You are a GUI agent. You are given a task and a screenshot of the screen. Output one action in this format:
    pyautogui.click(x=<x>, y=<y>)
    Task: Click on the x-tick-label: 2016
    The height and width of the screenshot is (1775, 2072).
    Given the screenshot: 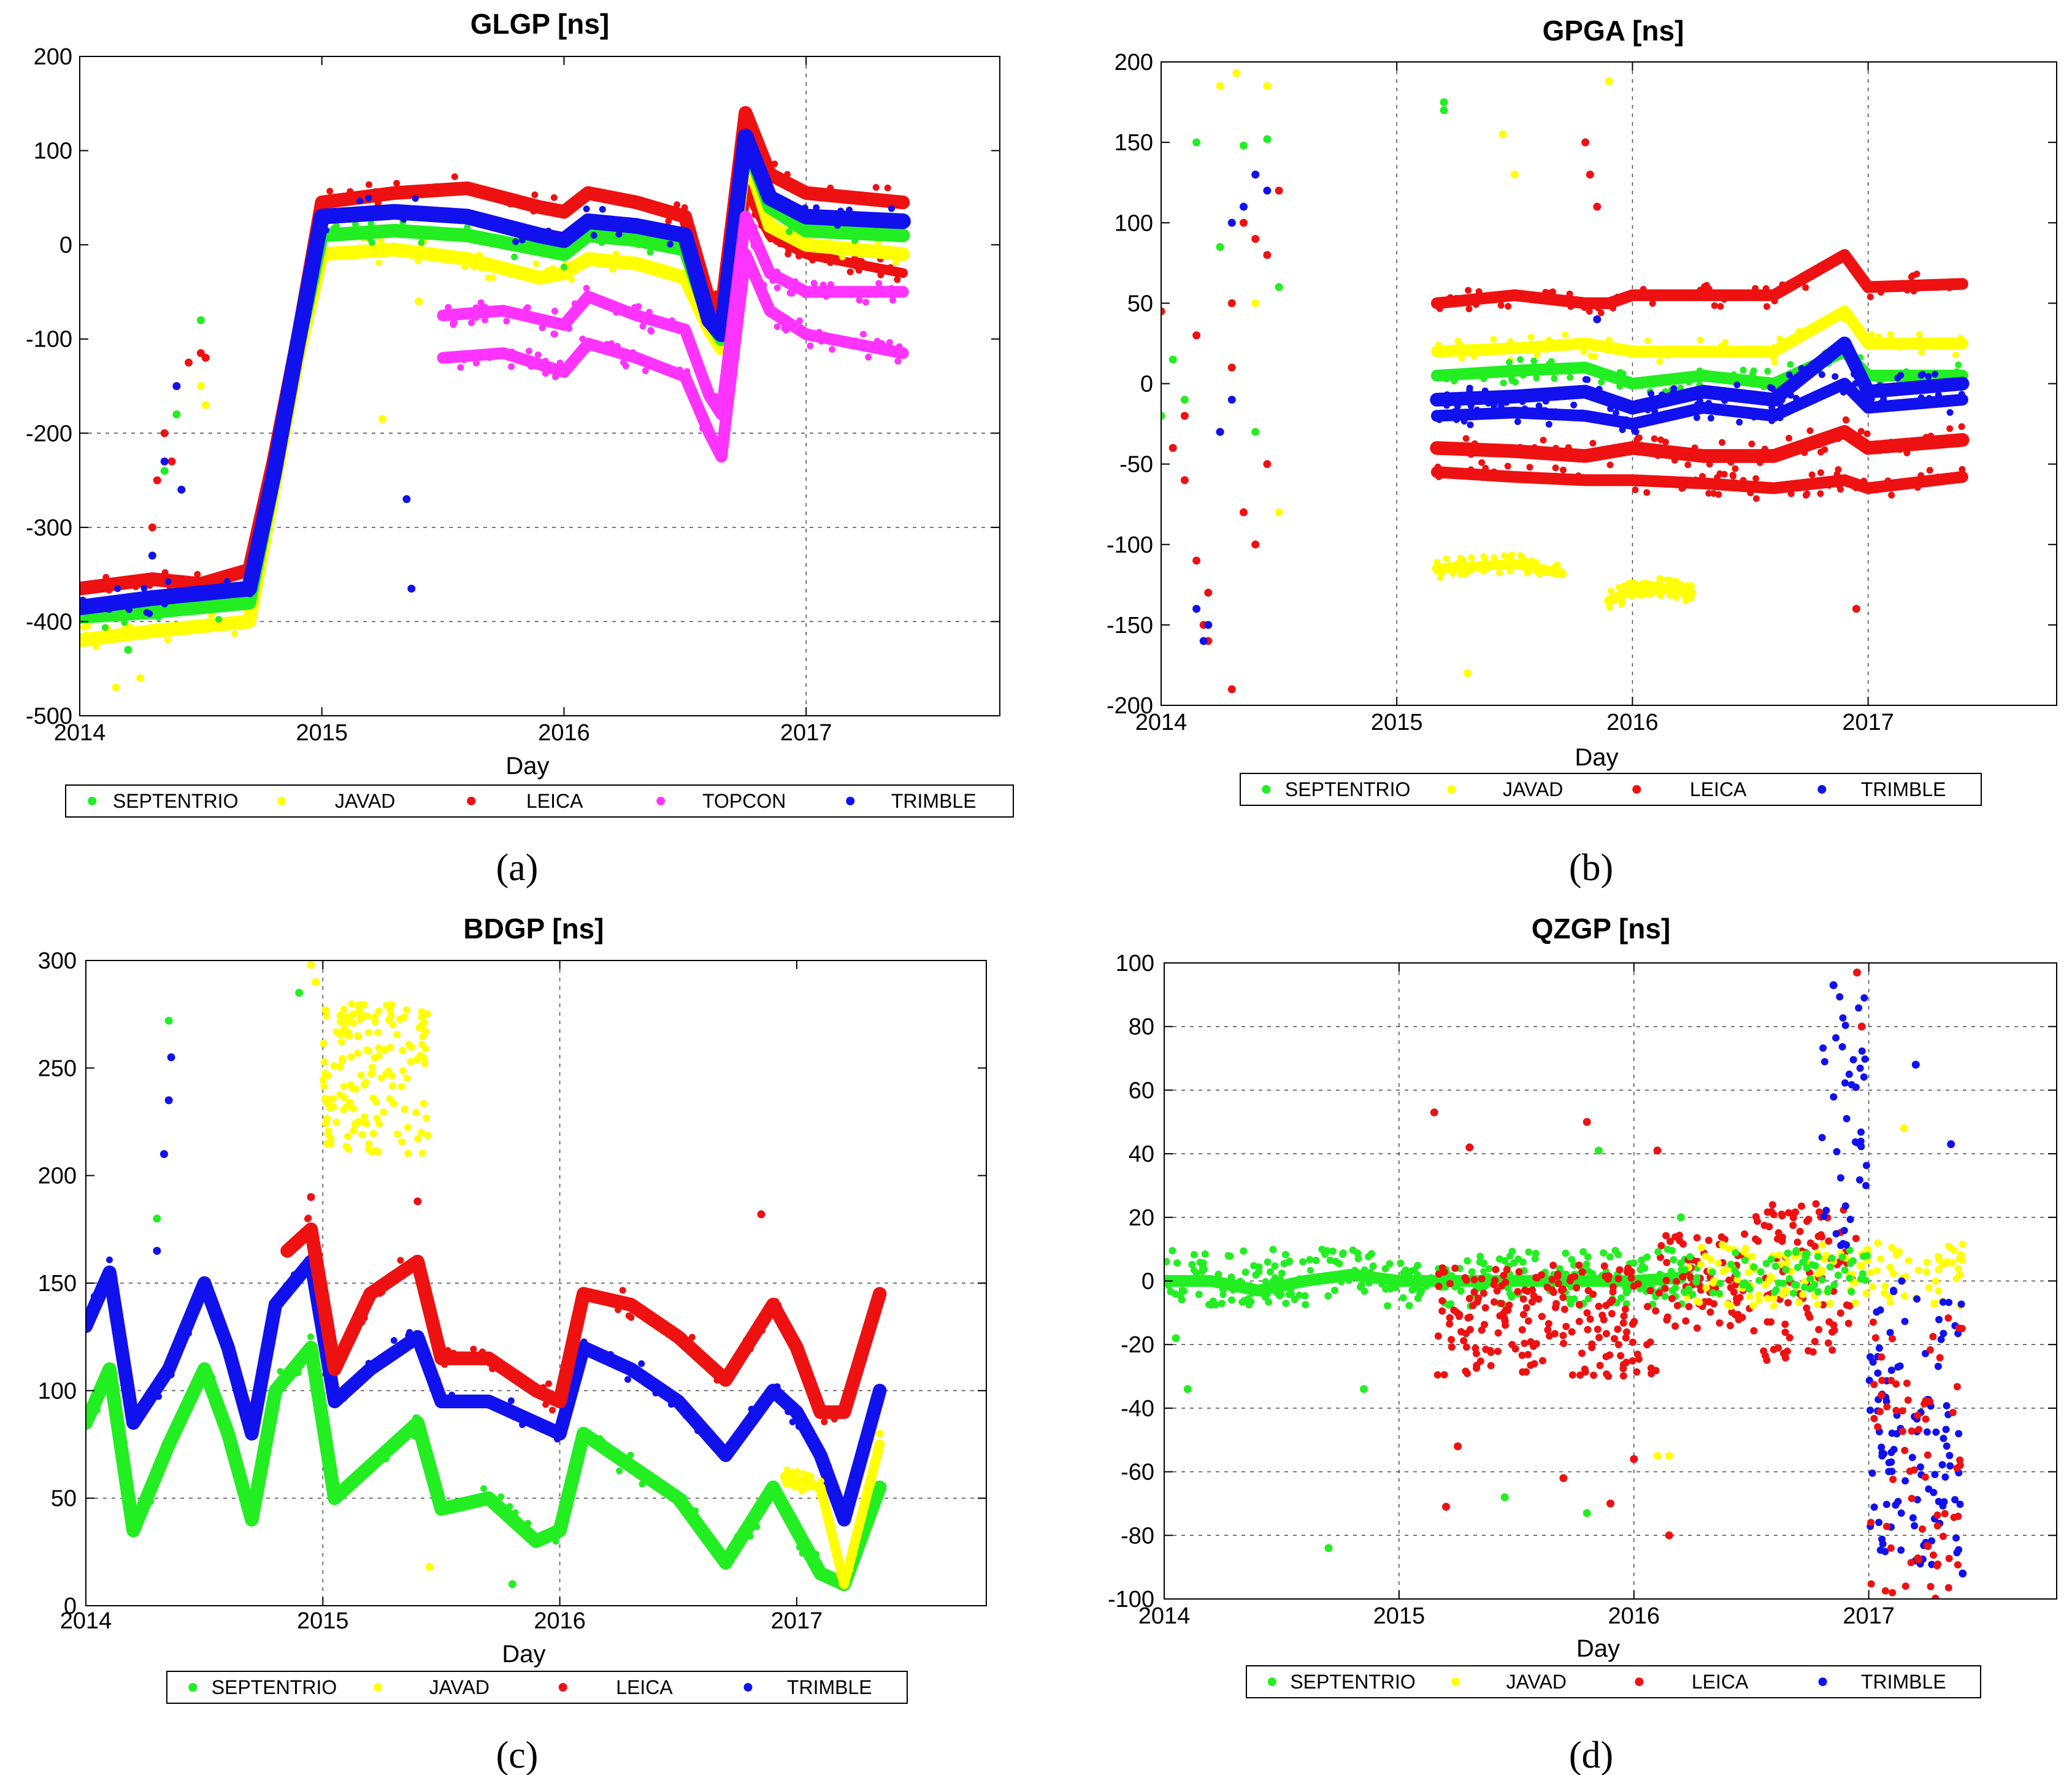 What is the action you would take?
    pyautogui.click(x=1632, y=722)
    